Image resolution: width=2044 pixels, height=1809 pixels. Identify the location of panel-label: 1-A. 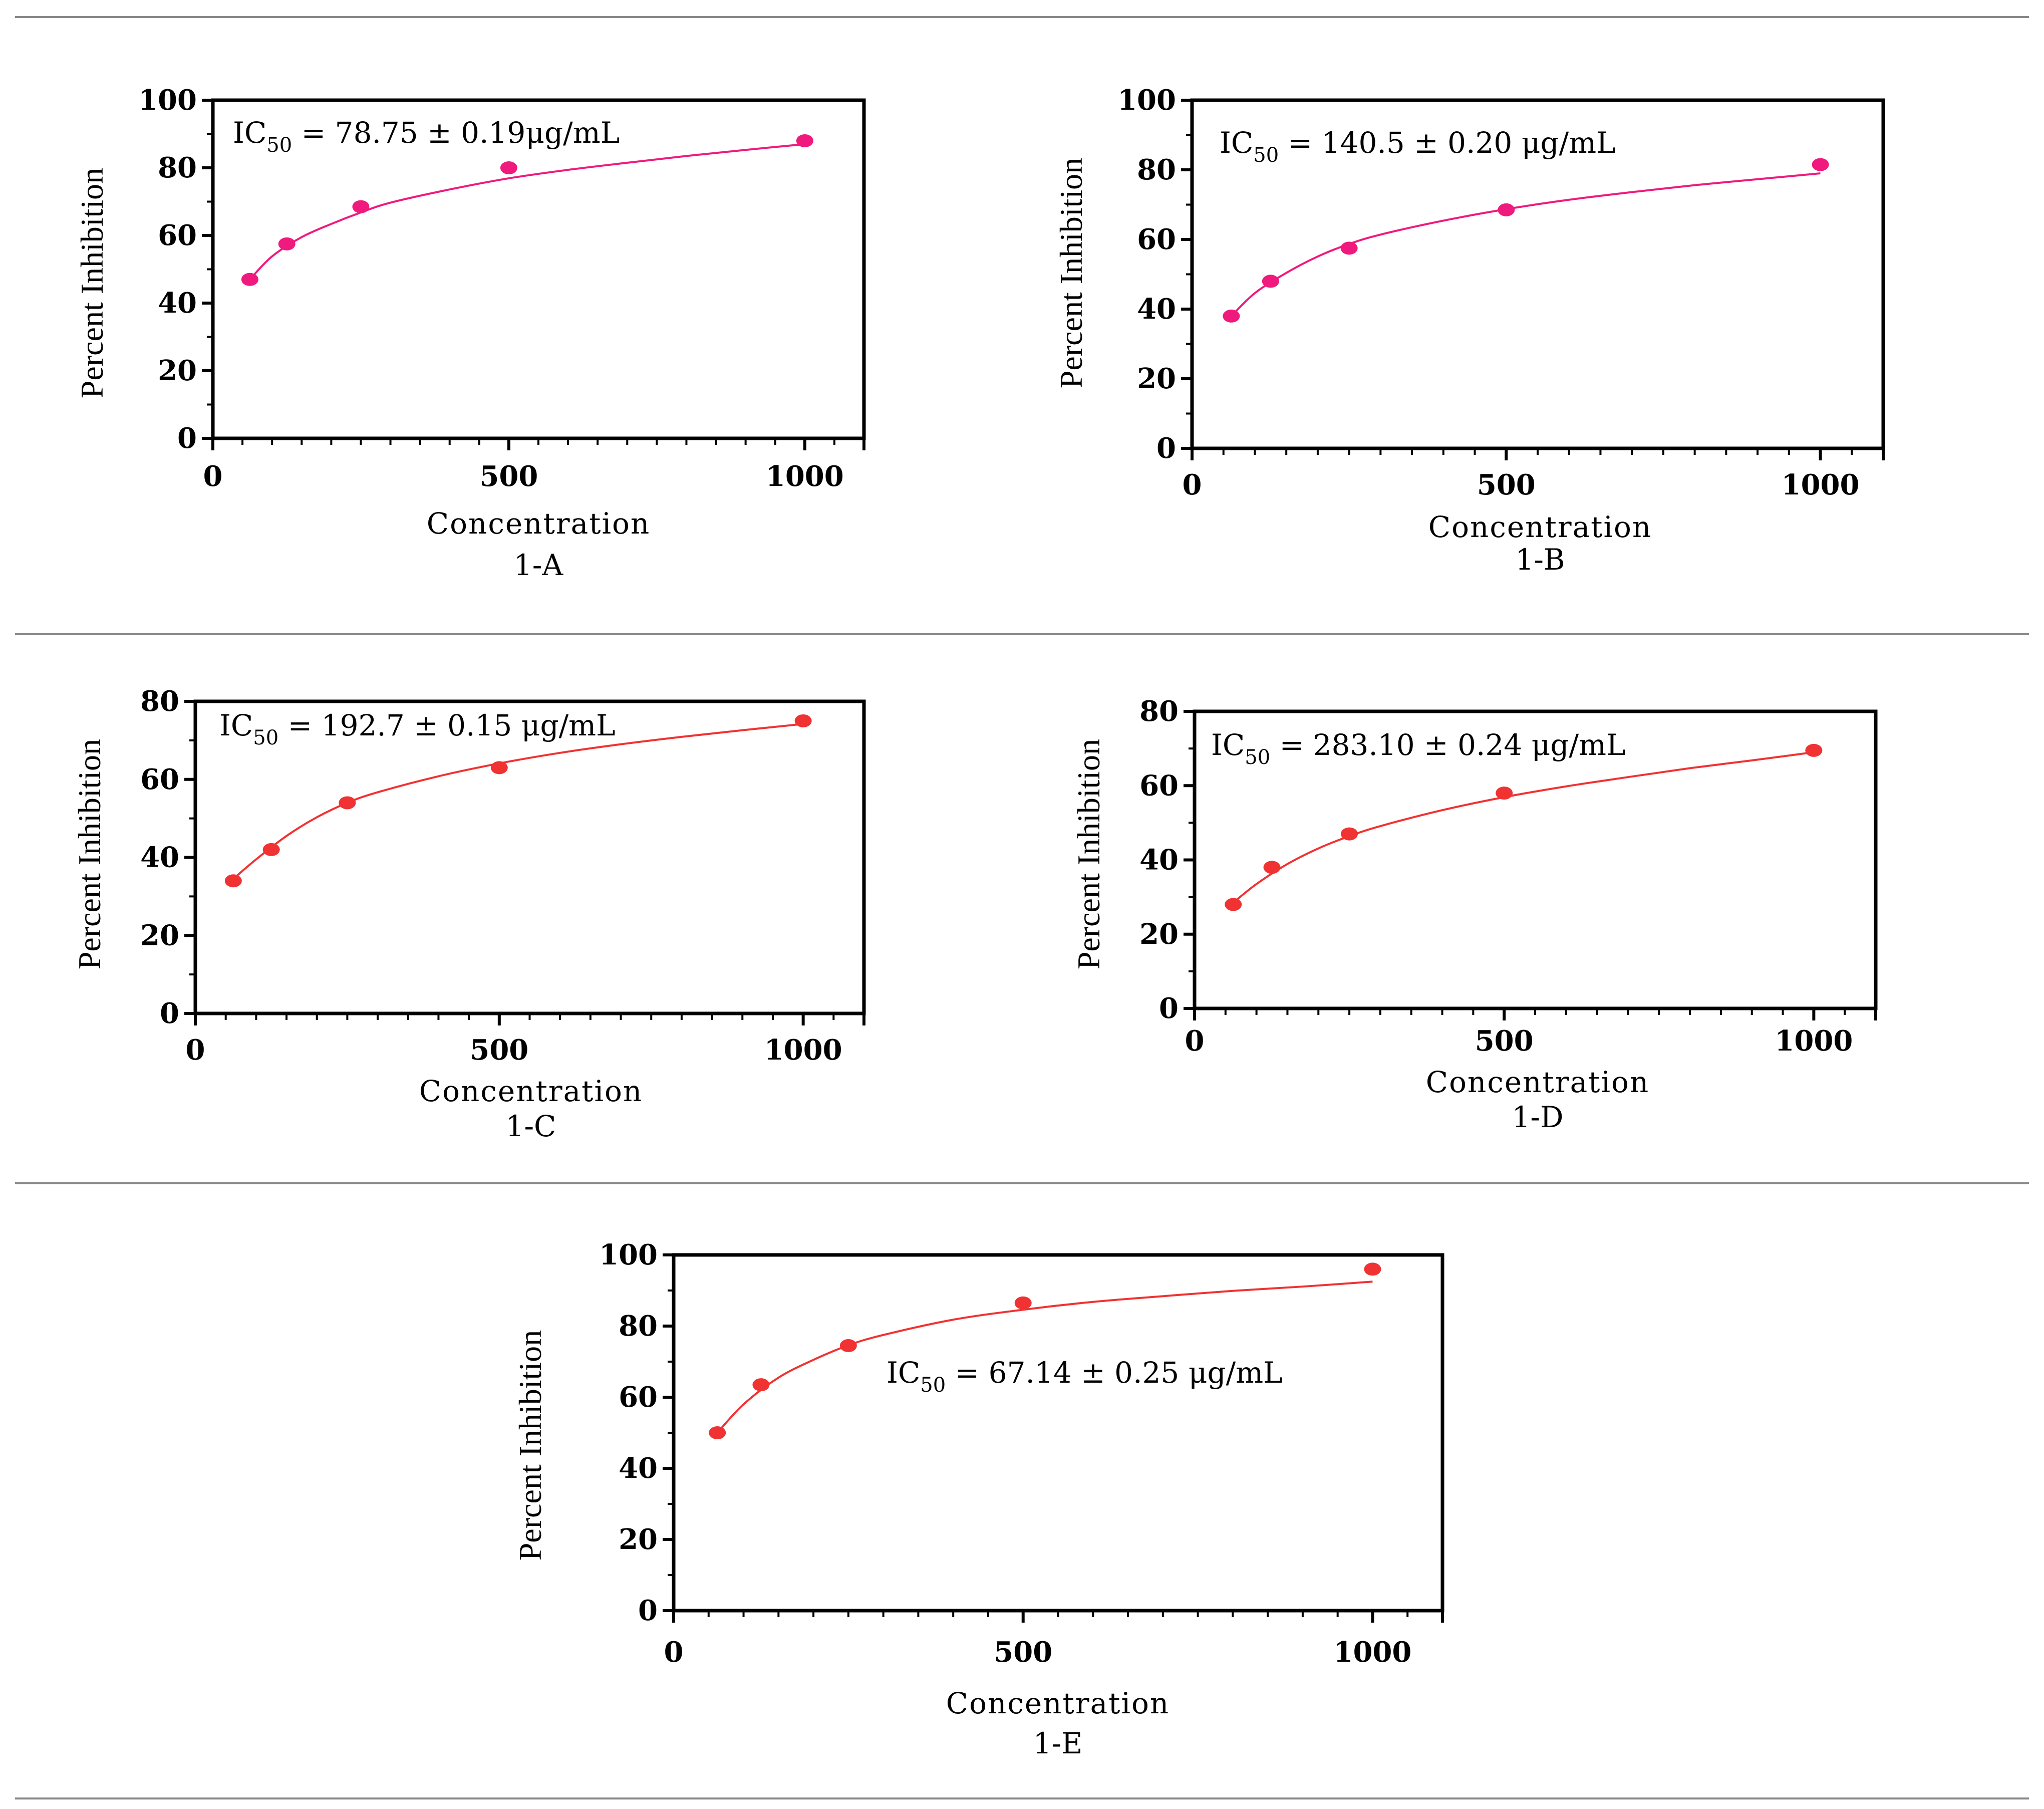
(538, 565).